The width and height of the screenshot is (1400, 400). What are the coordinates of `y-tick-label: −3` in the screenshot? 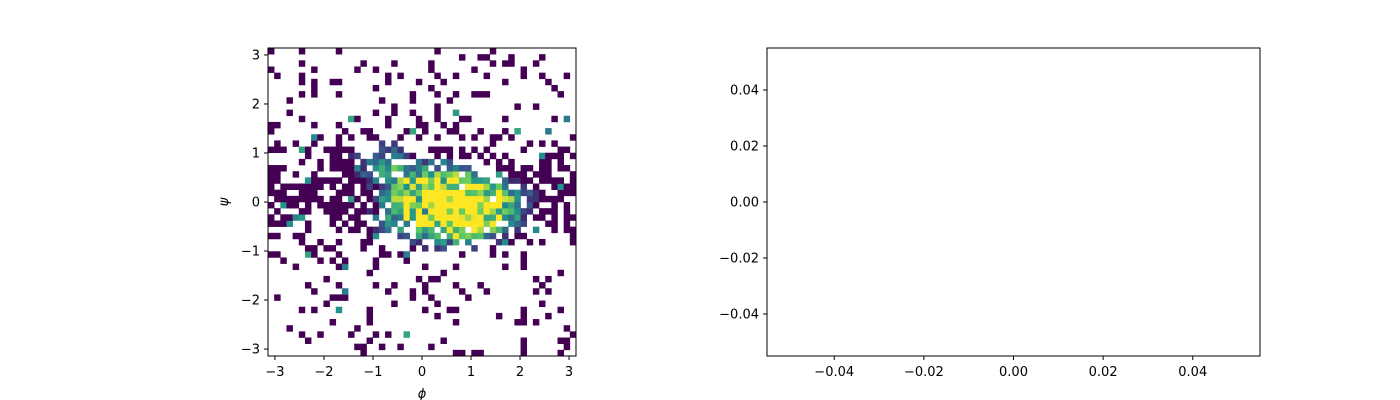 It's located at (250, 350).